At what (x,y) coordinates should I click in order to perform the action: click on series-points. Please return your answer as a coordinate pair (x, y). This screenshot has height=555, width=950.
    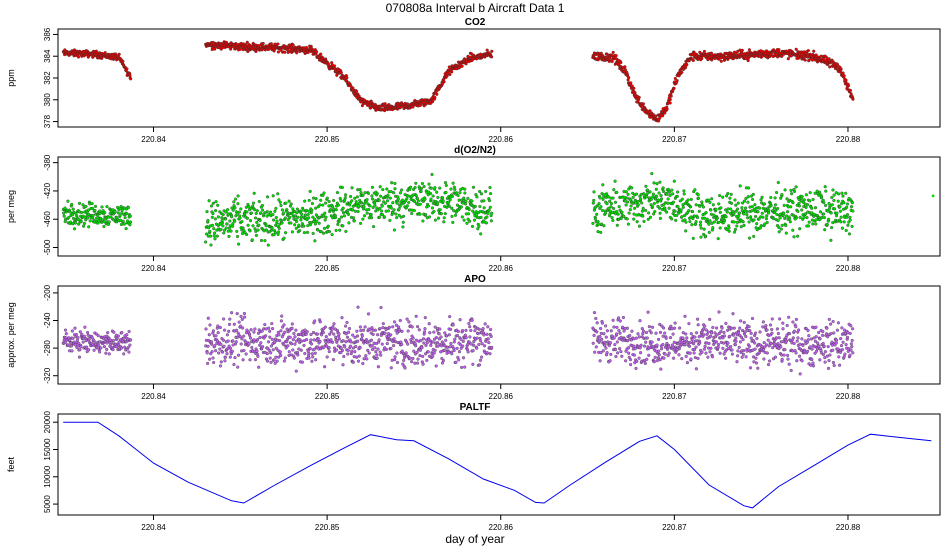
    Looking at the image, I should click on (458, 340).